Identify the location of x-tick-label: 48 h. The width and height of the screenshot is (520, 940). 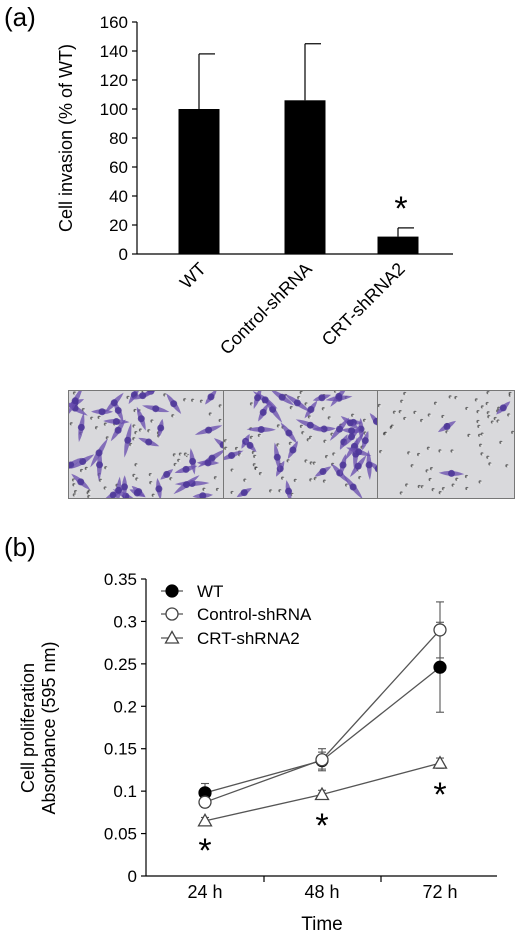
(321, 892).